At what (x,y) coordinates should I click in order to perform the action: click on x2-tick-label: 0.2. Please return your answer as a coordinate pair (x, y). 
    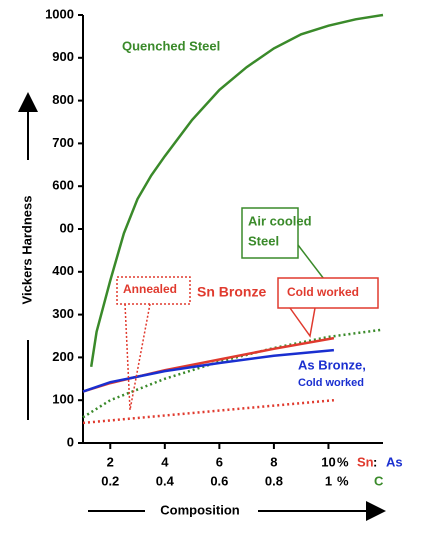
    Looking at the image, I should click on (110, 480).